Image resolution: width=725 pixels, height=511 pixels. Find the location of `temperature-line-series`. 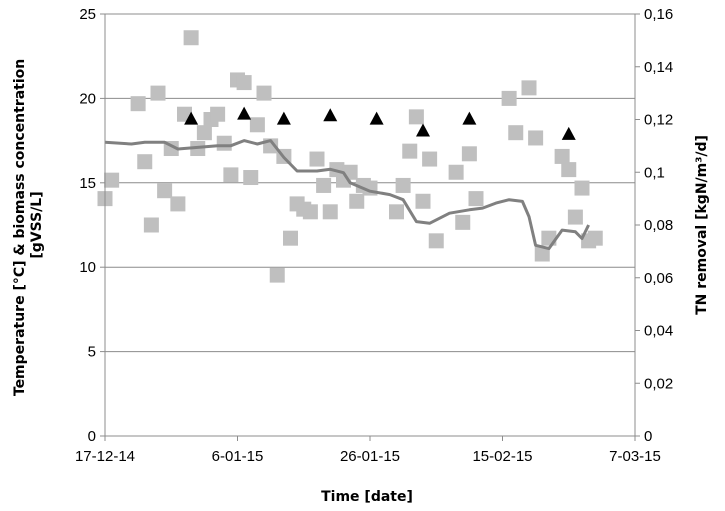

temperature-line-series is located at coordinates (347, 195).